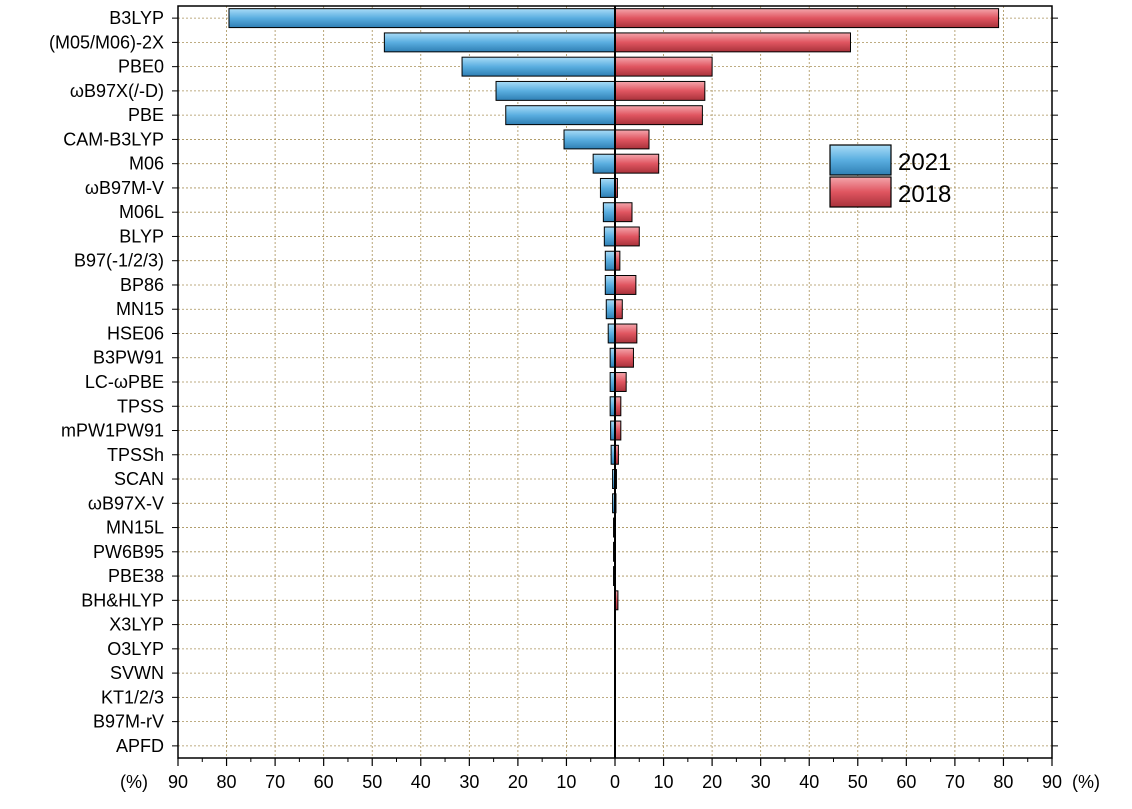 This screenshot has height=809, width=1132. I want to click on category-label: LC-ωPBE, so click(124, 382).